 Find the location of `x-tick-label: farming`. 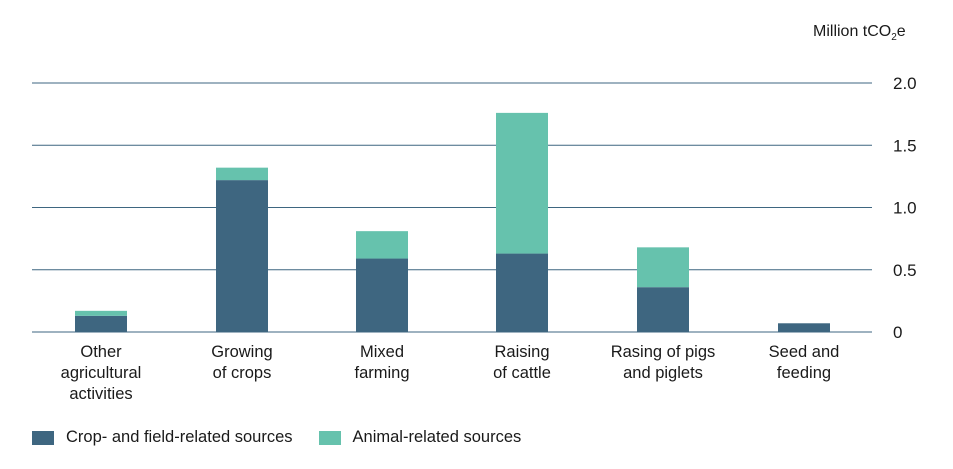

x-tick-label: farming is located at coordinates (381, 373).